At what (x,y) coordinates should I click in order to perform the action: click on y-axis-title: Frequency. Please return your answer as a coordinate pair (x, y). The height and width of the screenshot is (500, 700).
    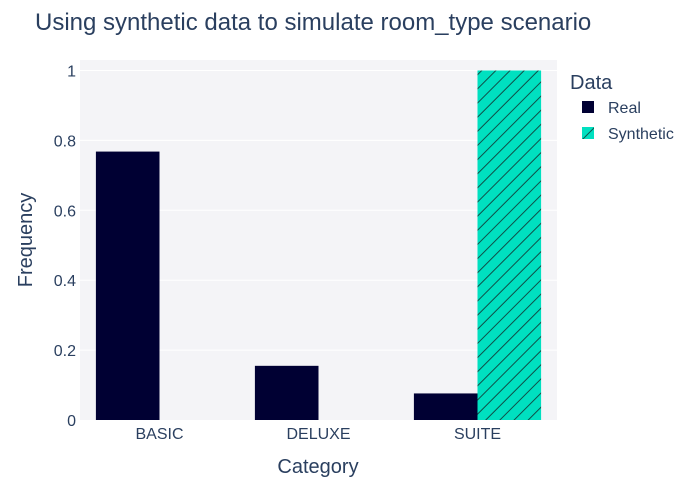
    Looking at the image, I should click on (26, 240).